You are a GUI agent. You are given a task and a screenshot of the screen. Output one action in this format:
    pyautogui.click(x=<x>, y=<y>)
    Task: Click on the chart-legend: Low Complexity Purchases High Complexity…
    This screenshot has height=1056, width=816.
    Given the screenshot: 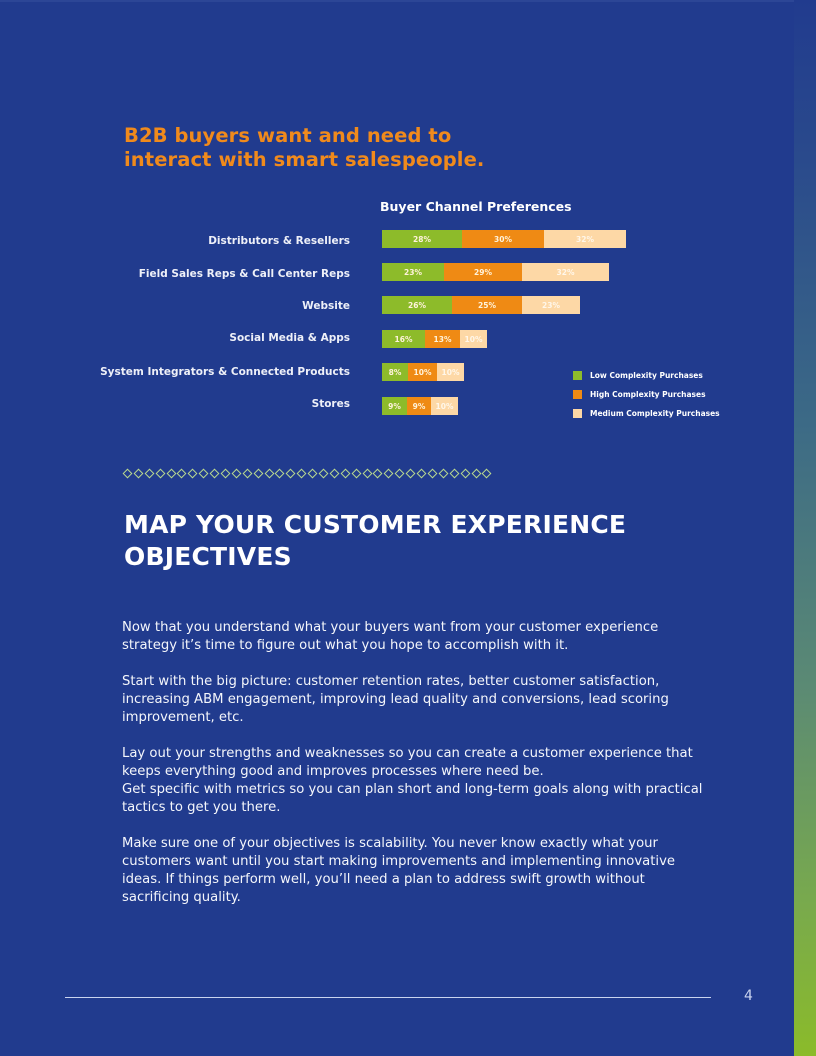 What is the action you would take?
    pyautogui.click(x=646, y=394)
    